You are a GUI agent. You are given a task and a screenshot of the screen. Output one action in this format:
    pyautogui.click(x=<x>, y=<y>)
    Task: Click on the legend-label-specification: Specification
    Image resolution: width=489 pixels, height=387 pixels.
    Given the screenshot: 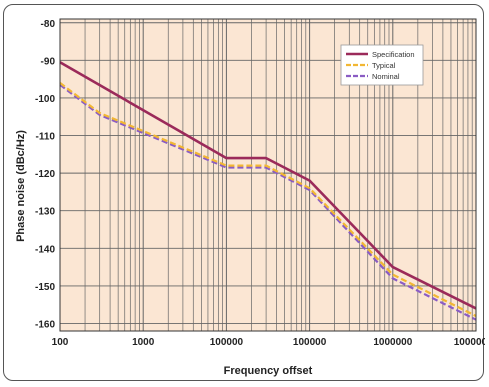 What is the action you would take?
    pyautogui.click(x=393, y=54)
    